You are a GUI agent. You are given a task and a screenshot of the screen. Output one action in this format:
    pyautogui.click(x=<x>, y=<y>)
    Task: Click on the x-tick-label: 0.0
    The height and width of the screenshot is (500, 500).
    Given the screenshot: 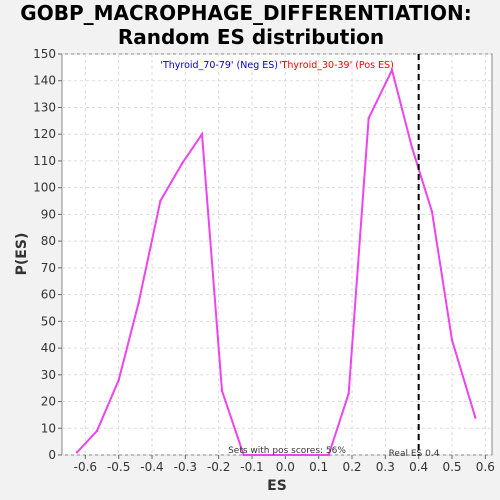 What is the action you would take?
    pyautogui.click(x=285, y=467)
    